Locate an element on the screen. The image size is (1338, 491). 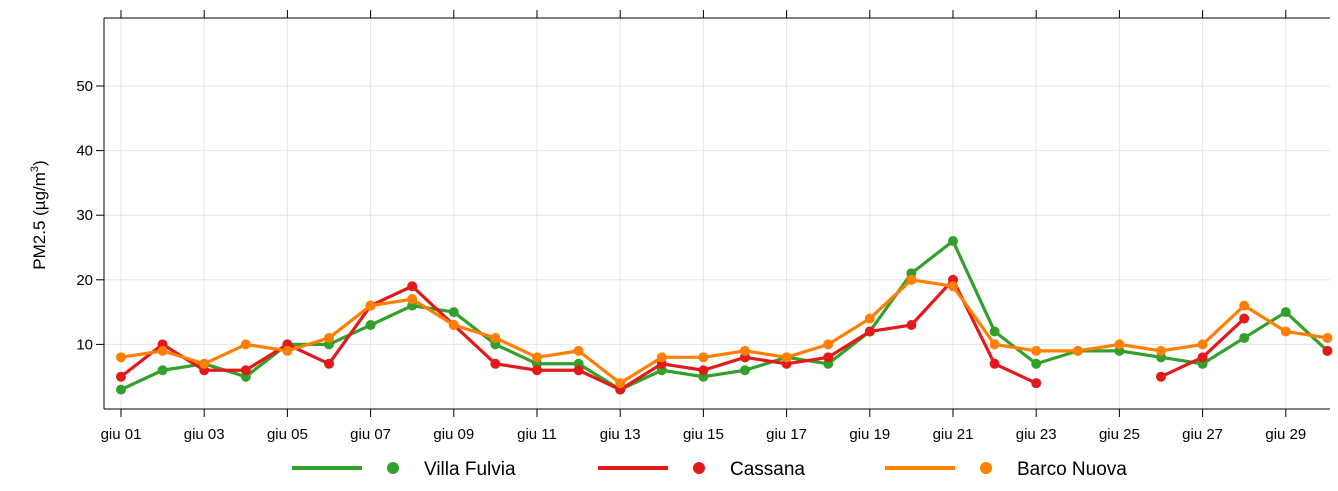
legend-label: Cassana is located at coordinates (767, 469).